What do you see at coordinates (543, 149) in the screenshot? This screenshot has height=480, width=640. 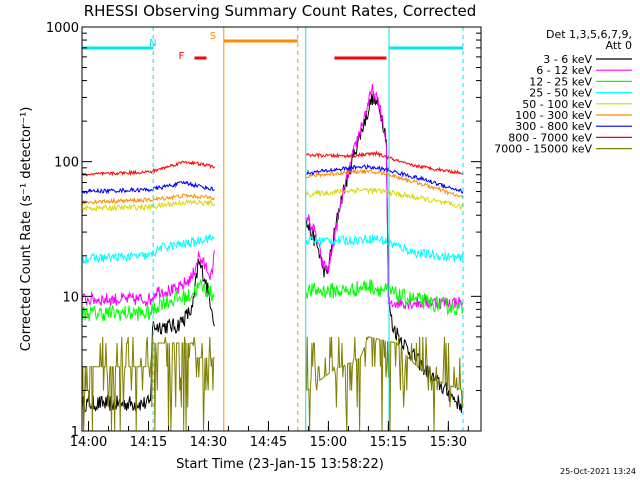 I see `legend-label-7000-15000-kev: 7000 - 15000 keV` at bounding box center [543, 149].